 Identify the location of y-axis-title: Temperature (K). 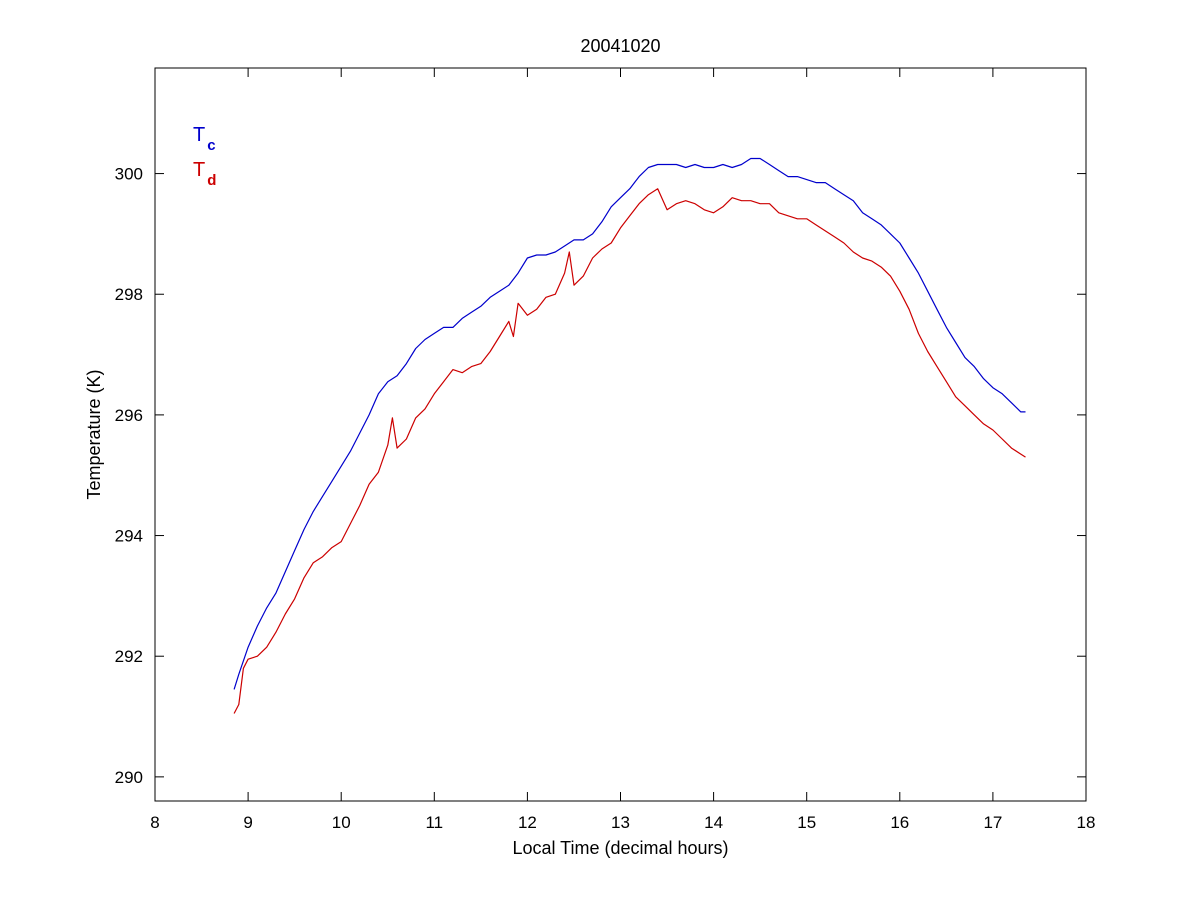
(94, 434).